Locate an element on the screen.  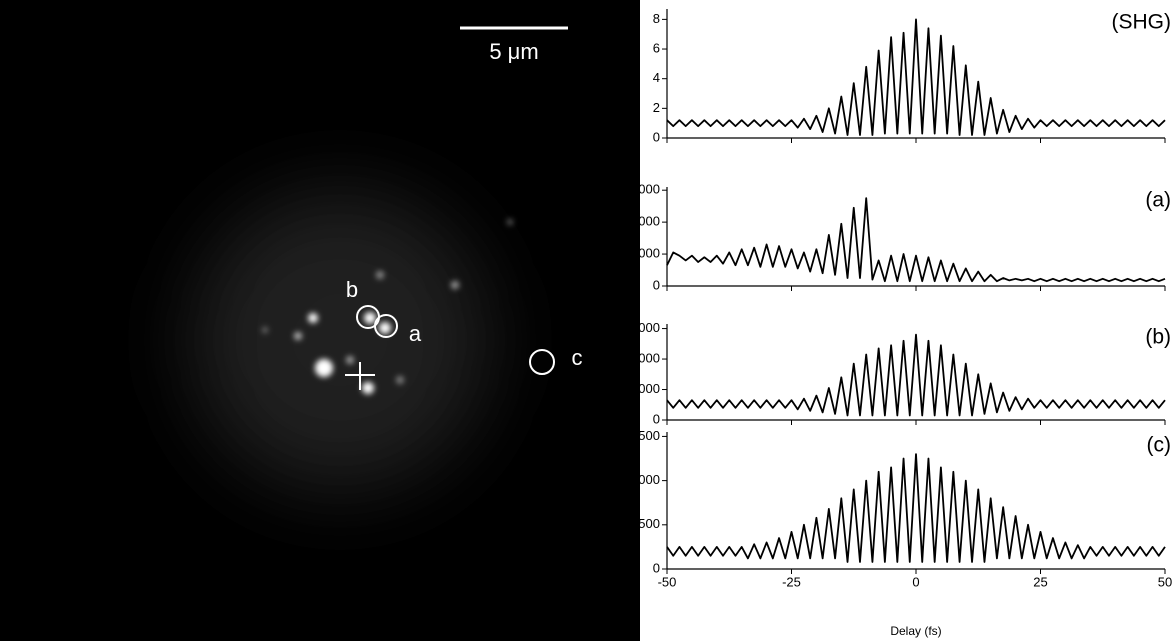
point-label: b is located at coordinates (352, 289).